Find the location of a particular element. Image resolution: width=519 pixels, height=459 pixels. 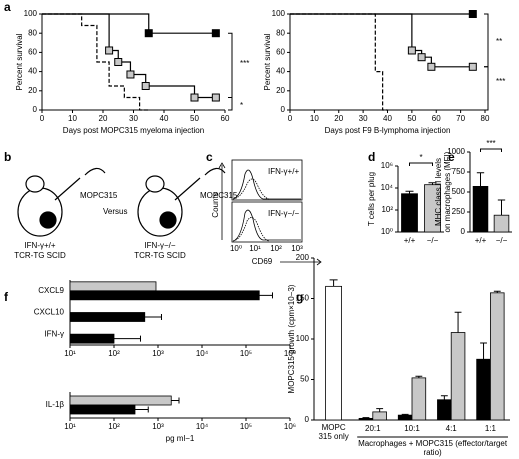

x-tick-label: 10⁶ is located at coordinates (290, 353).